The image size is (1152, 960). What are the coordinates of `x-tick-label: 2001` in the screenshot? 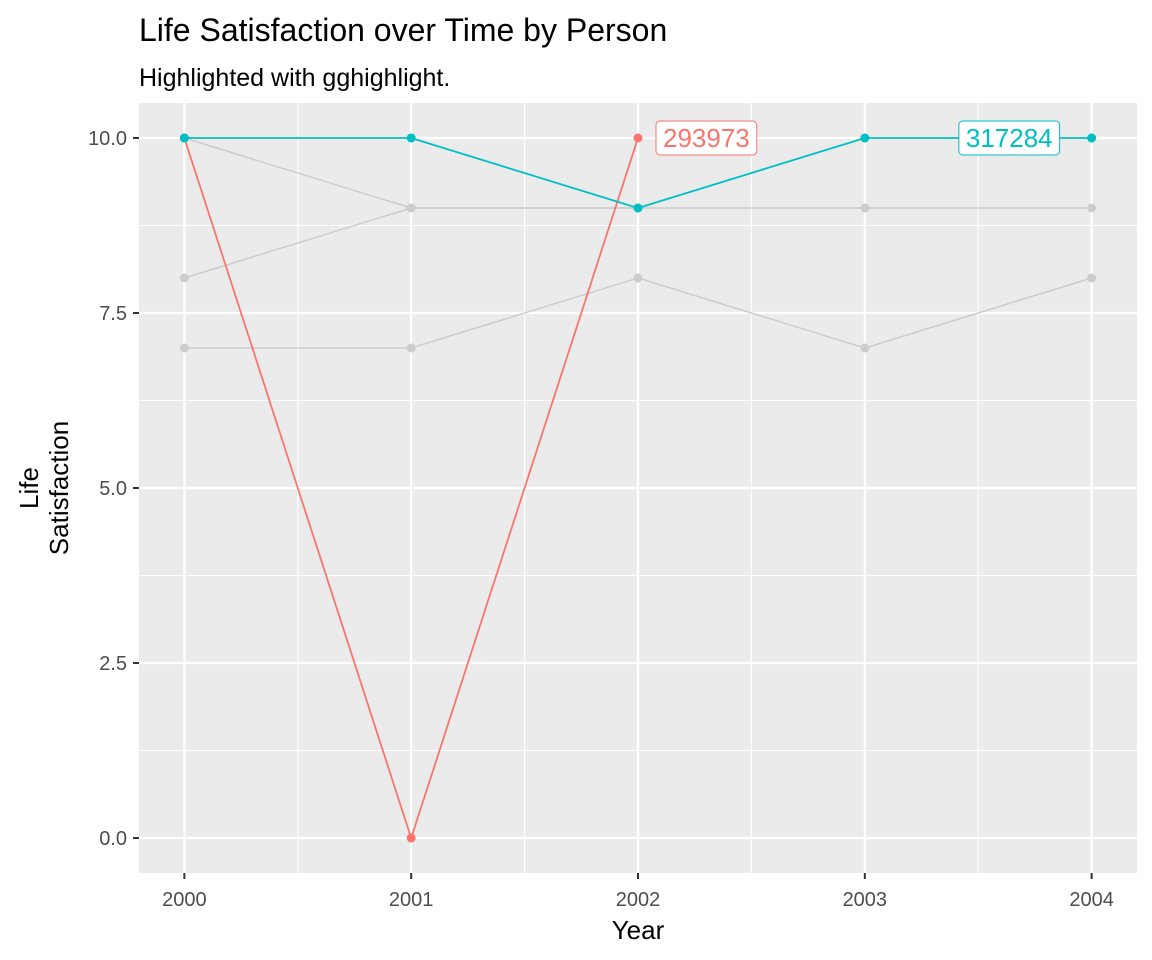 It's located at (411, 900).